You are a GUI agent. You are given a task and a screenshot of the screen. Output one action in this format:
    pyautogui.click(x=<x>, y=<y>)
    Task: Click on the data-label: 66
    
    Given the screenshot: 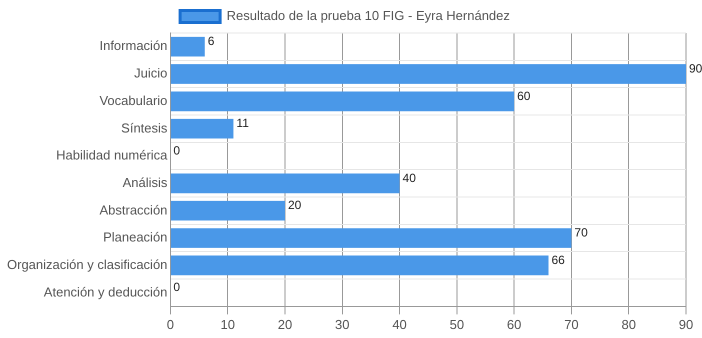 What is the action you would take?
    pyautogui.click(x=559, y=259)
    